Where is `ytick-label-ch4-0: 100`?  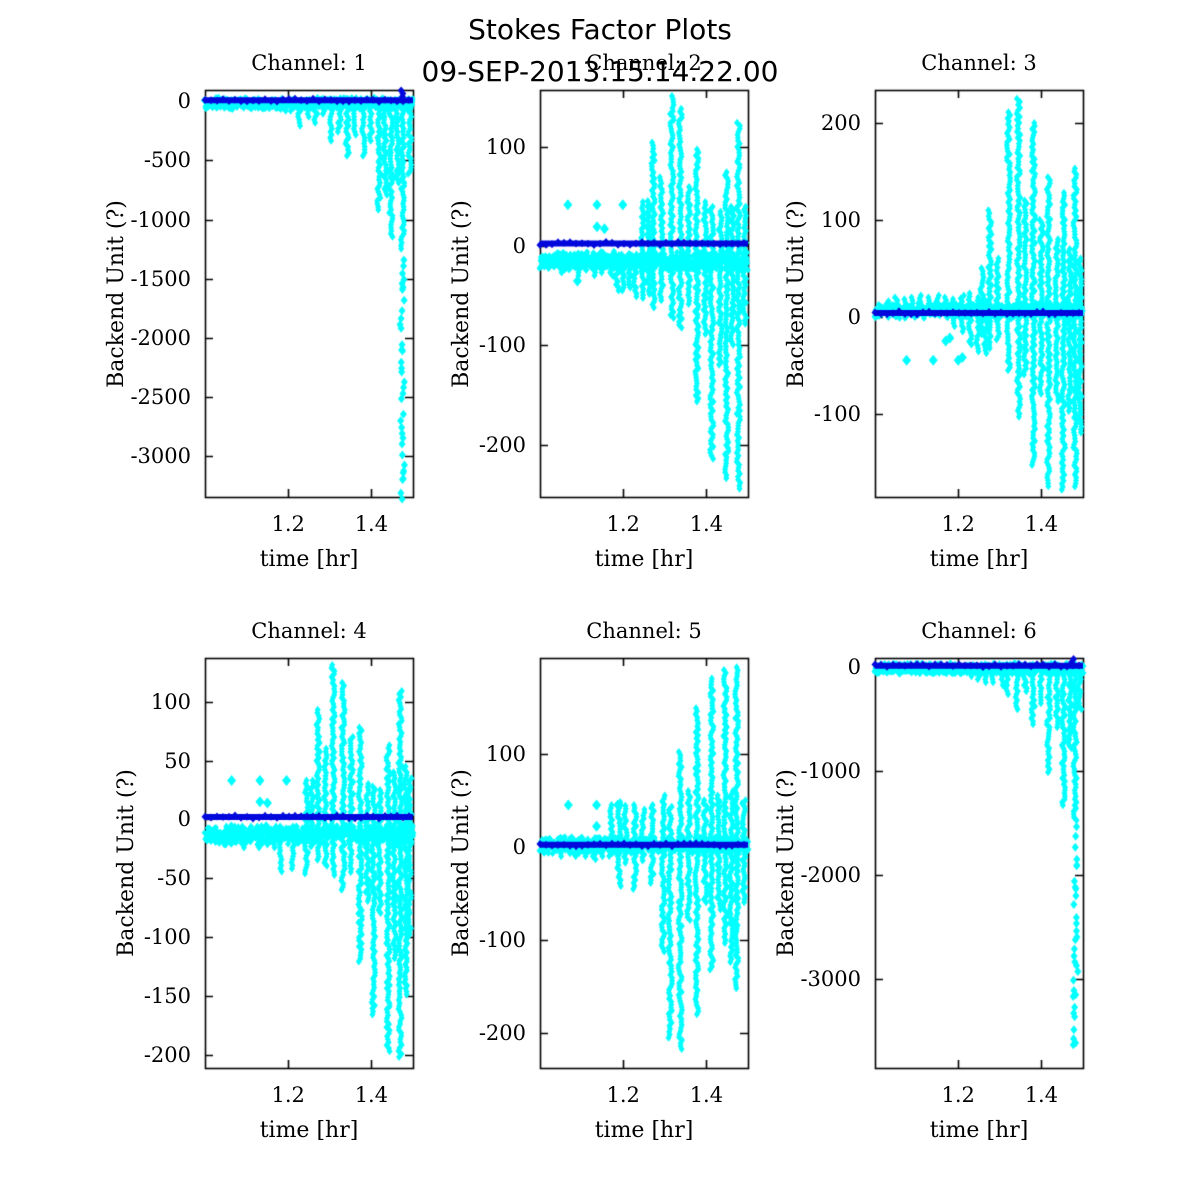 ytick-label-ch4-0: 100 is located at coordinates (170, 701).